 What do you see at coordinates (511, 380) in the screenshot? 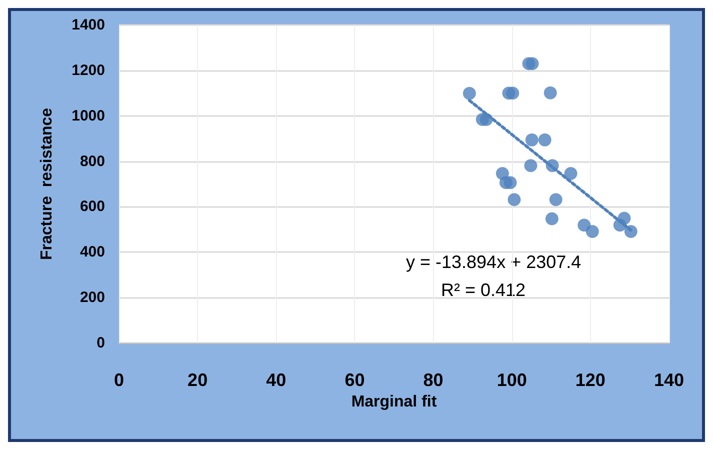
I see `x-tick-label: 100` at bounding box center [511, 380].